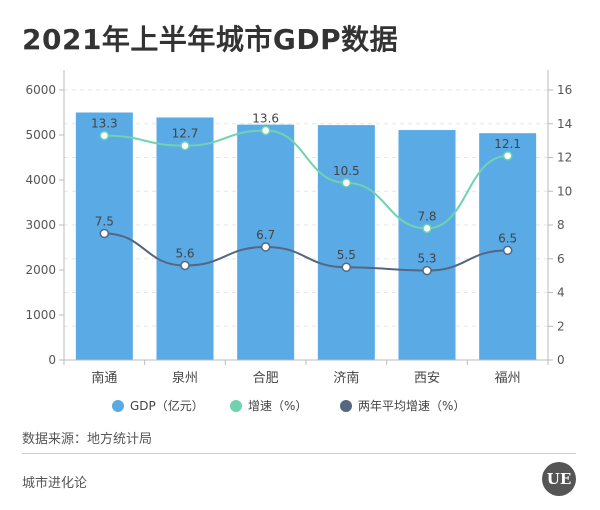 The width and height of the screenshot is (600, 510). I want to click on y-right-tick-label: 0, so click(561, 360).